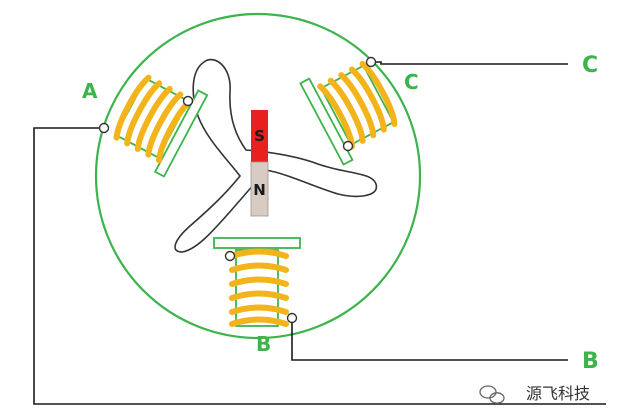 This screenshot has width=629, height=419. What do you see at coordinates (292, 318) in the screenshot?
I see `terminal-b-dot` at bounding box center [292, 318].